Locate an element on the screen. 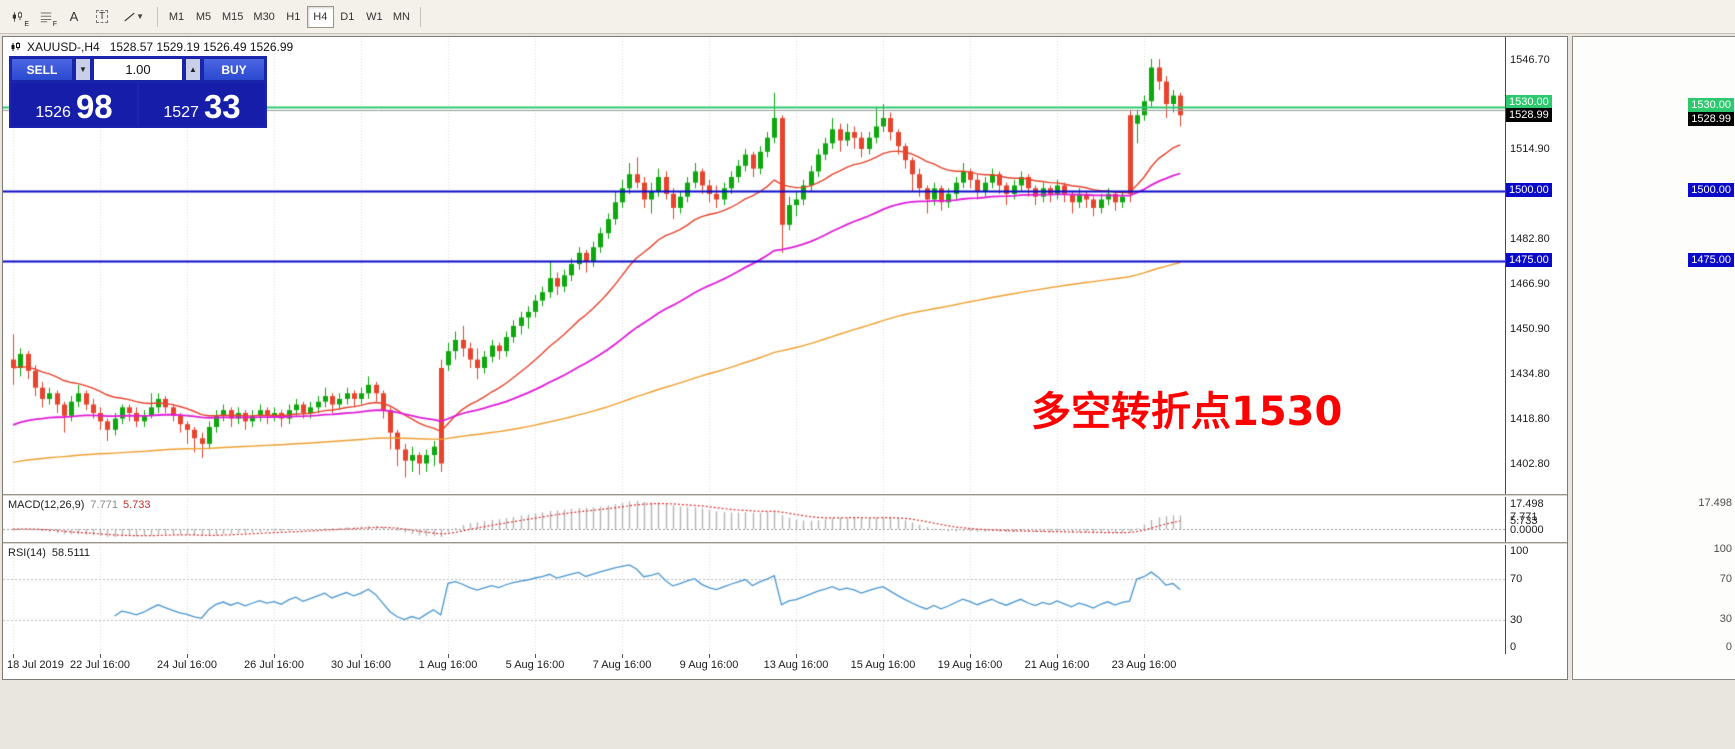 This screenshot has height=749, width=1735. price-tick-label: 1546.70 is located at coordinates (1530, 59).